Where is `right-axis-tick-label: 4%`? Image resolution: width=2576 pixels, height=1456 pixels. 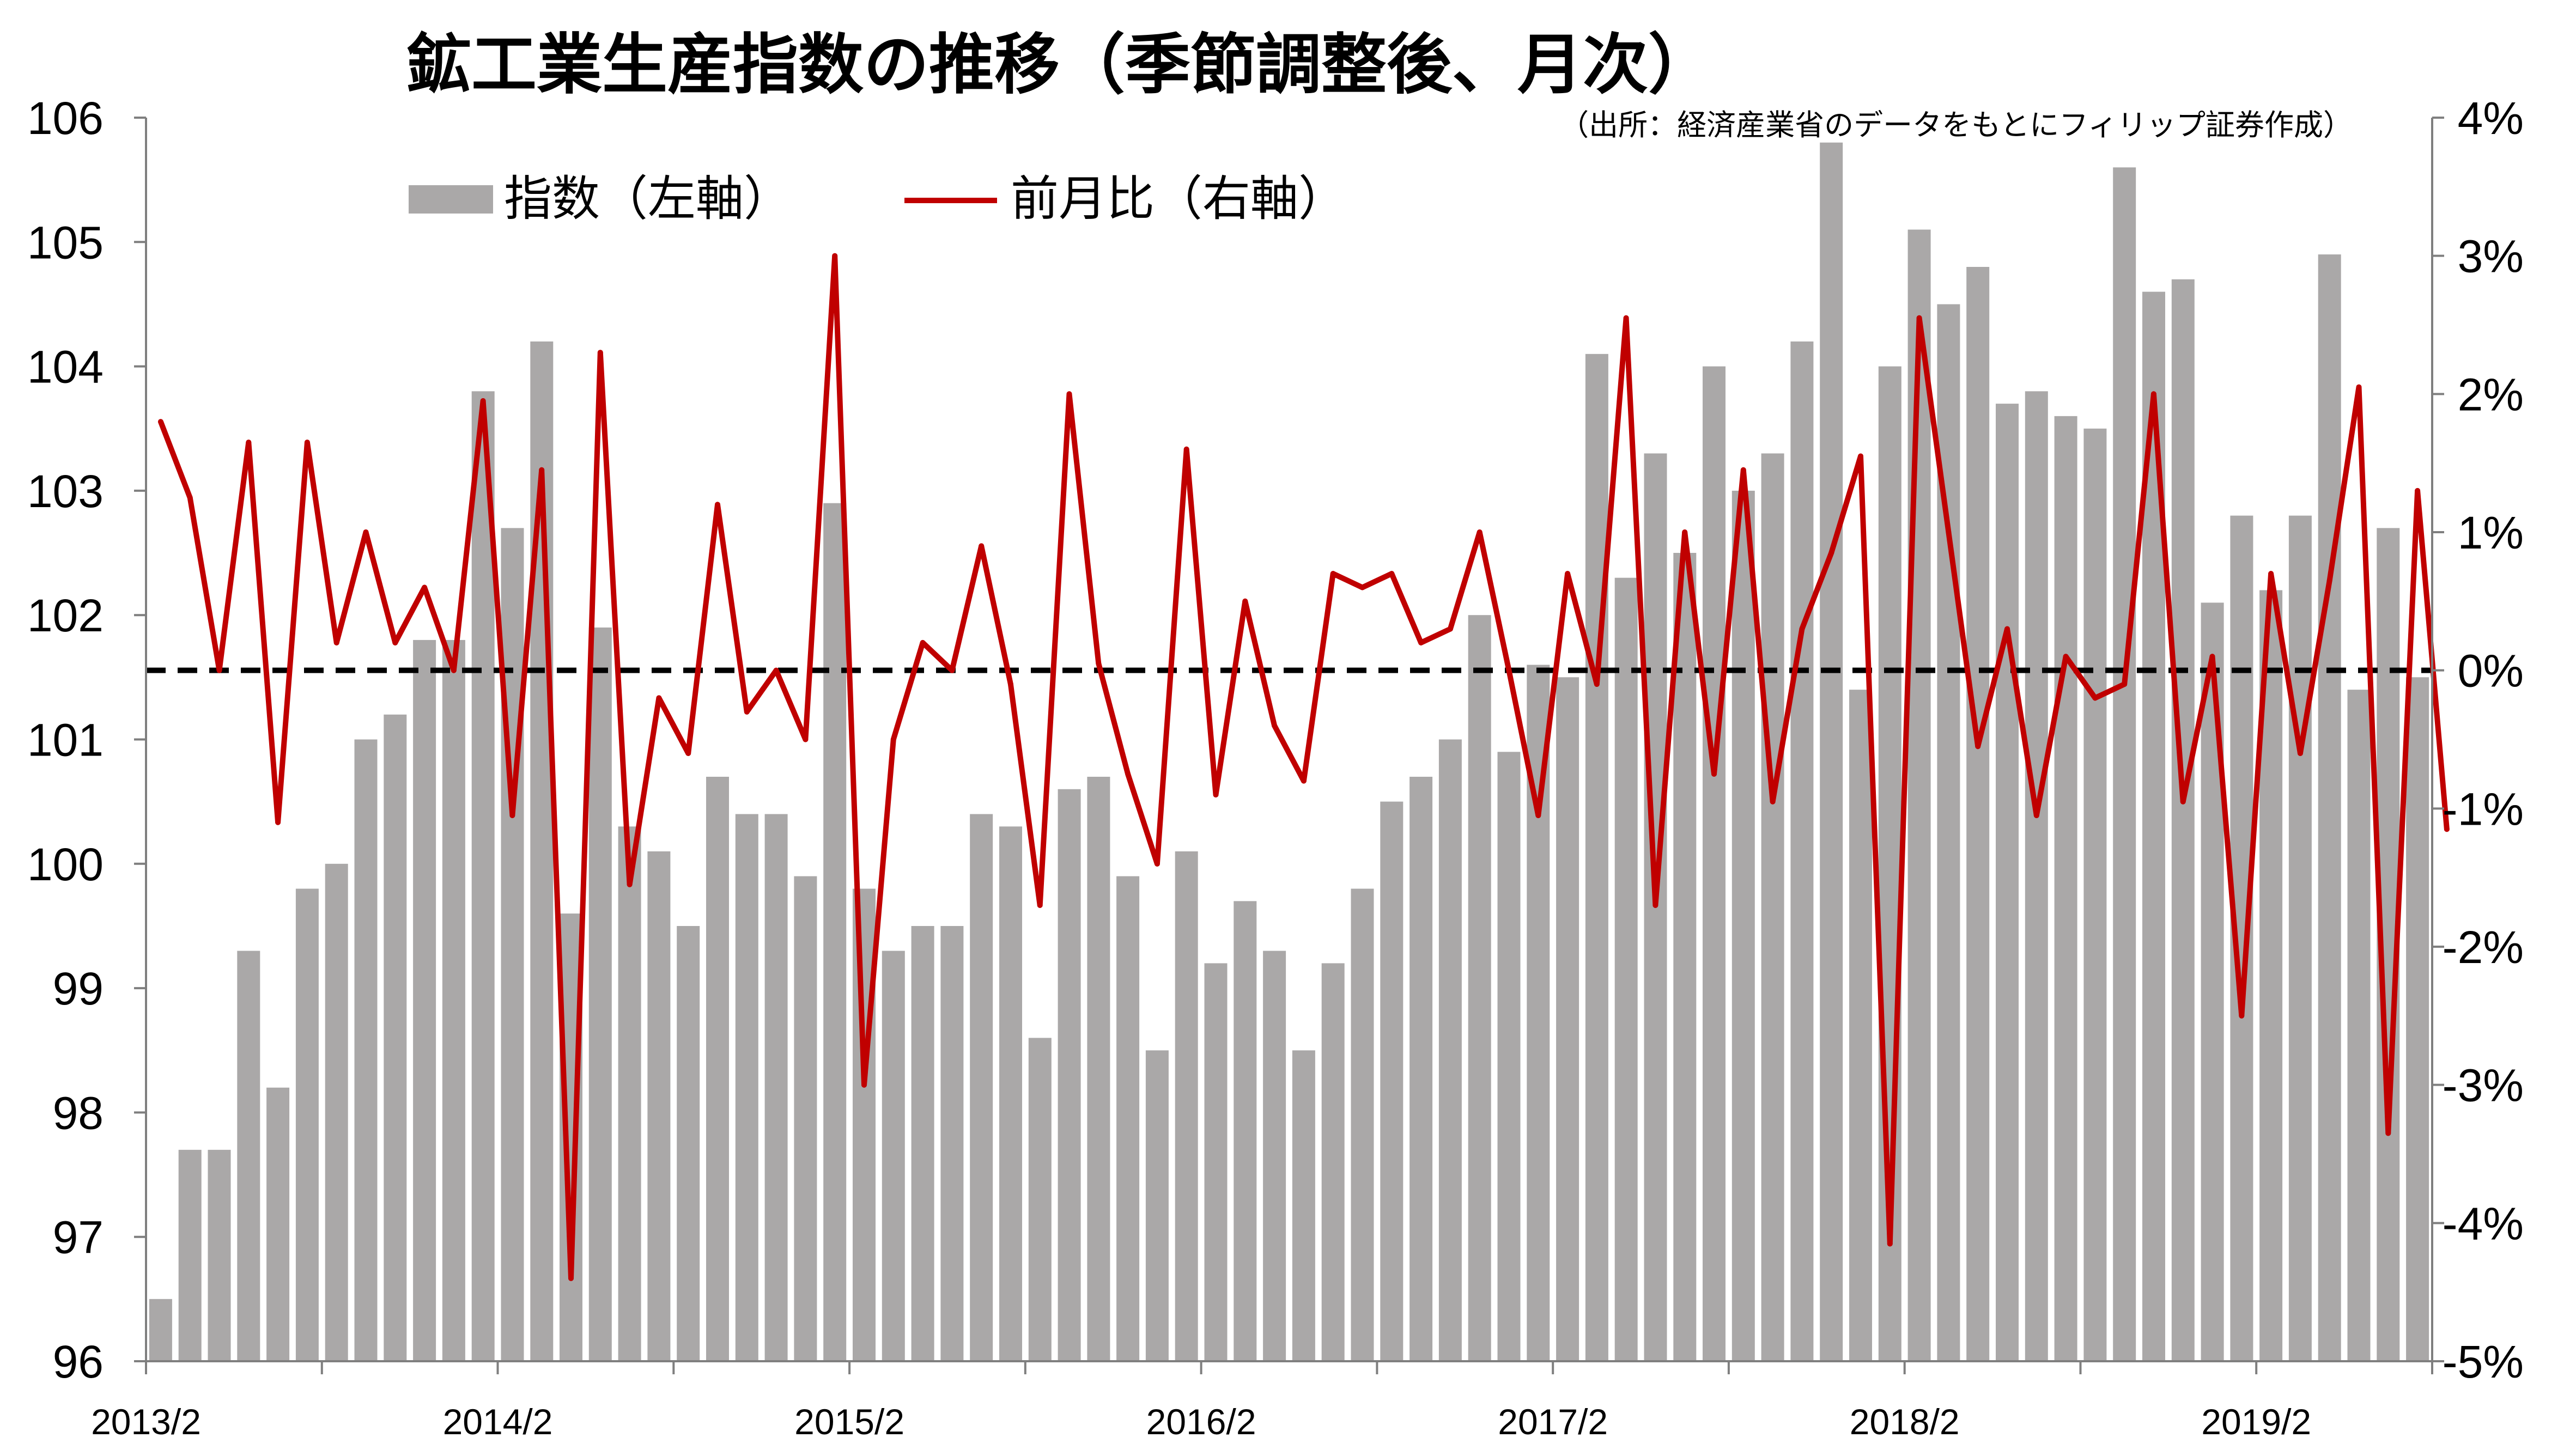
right-axis-tick-label: 4% is located at coordinates (2491, 118).